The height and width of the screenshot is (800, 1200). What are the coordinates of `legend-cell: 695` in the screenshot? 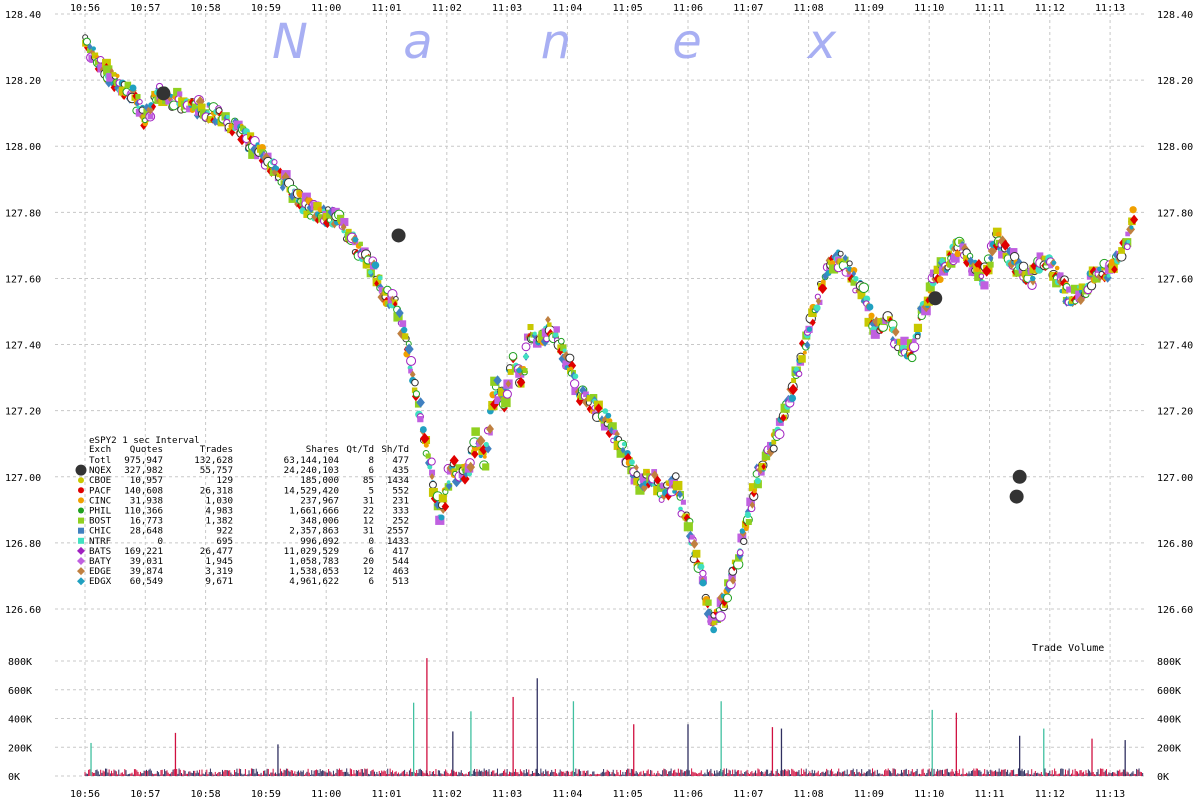 It's located at (224, 541).